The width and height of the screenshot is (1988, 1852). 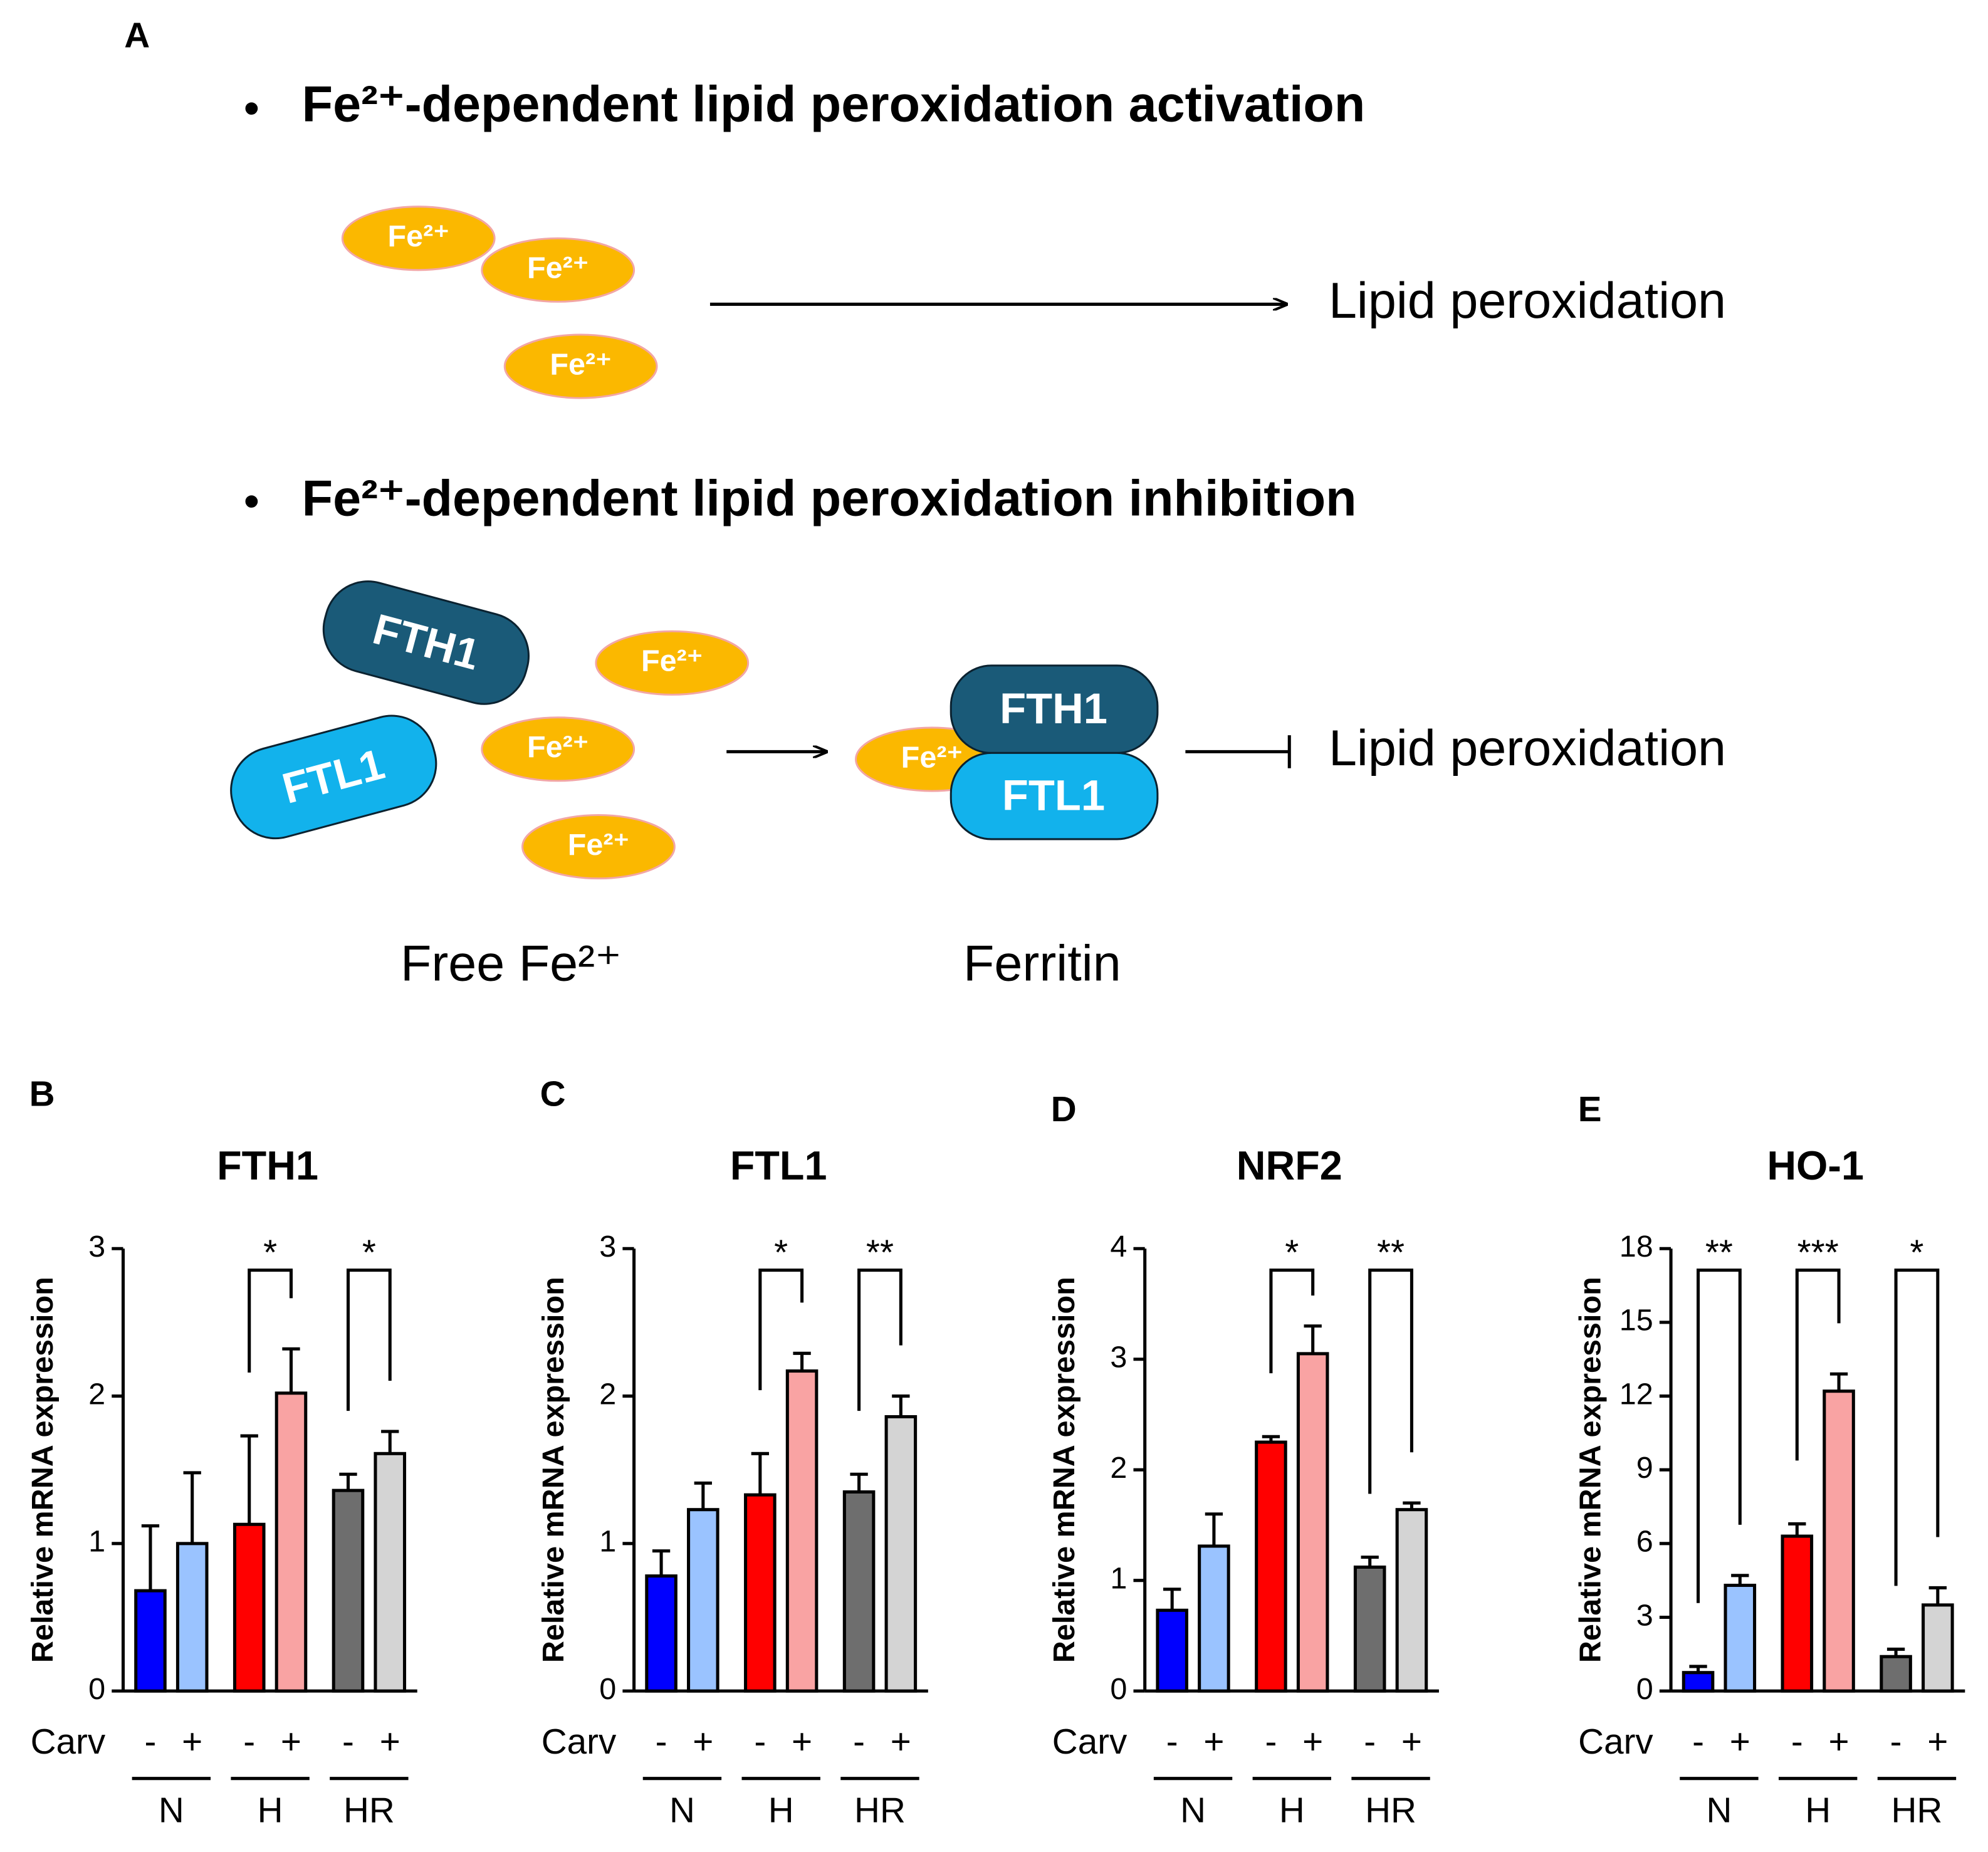 I want to click on y-tick-label: 6, so click(x=1644, y=1542).